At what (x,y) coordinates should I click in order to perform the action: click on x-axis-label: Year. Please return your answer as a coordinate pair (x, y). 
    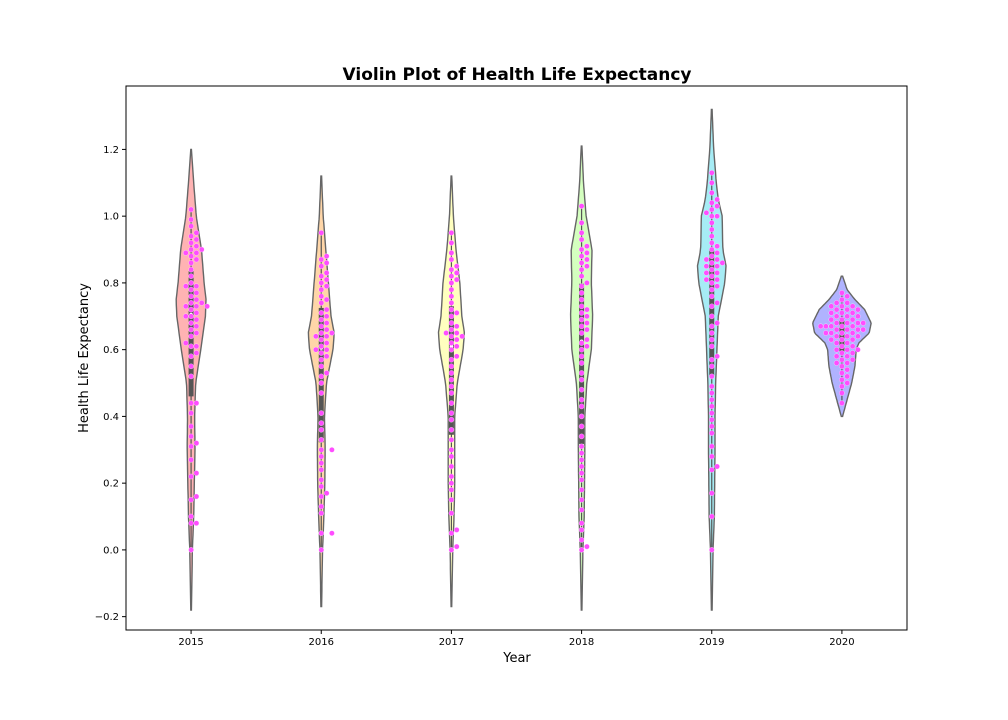
    Looking at the image, I should click on (516, 658).